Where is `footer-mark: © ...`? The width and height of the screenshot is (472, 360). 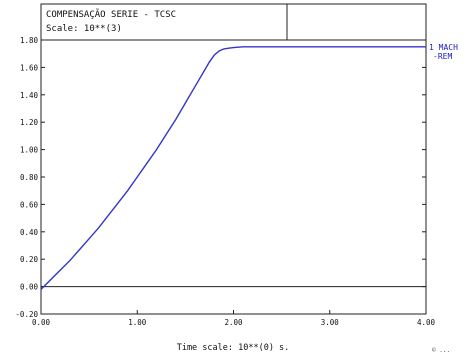
footer-mark: © ... is located at coordinates (441, 350).